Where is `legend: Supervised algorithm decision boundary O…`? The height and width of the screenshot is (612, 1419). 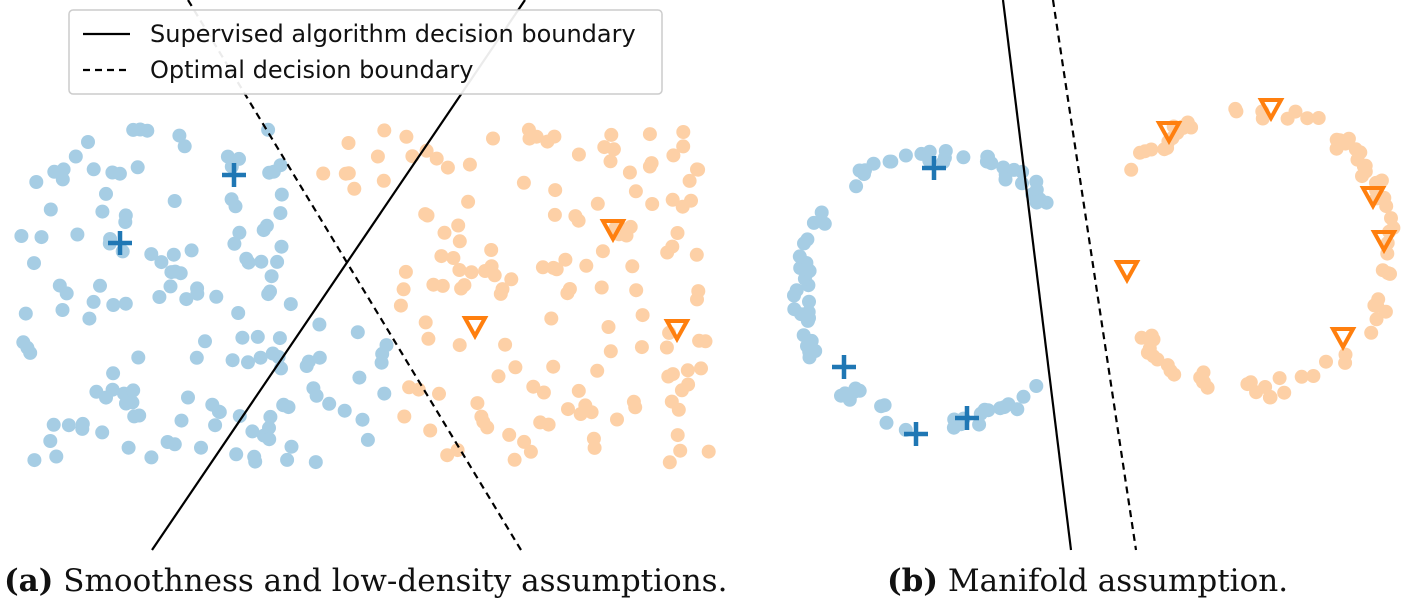 legend: Supervised algorithm decision boundary O… is located at coordinates (365, 52).